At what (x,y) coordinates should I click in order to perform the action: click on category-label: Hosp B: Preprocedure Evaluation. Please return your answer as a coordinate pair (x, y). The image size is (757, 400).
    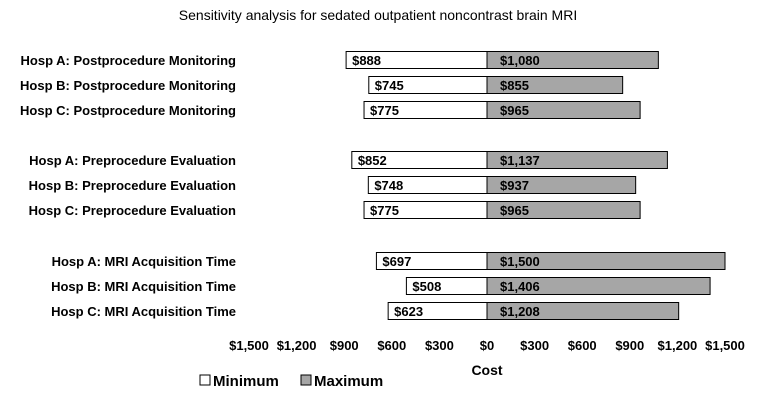
    Looking at the image, I should click on (132, 185).